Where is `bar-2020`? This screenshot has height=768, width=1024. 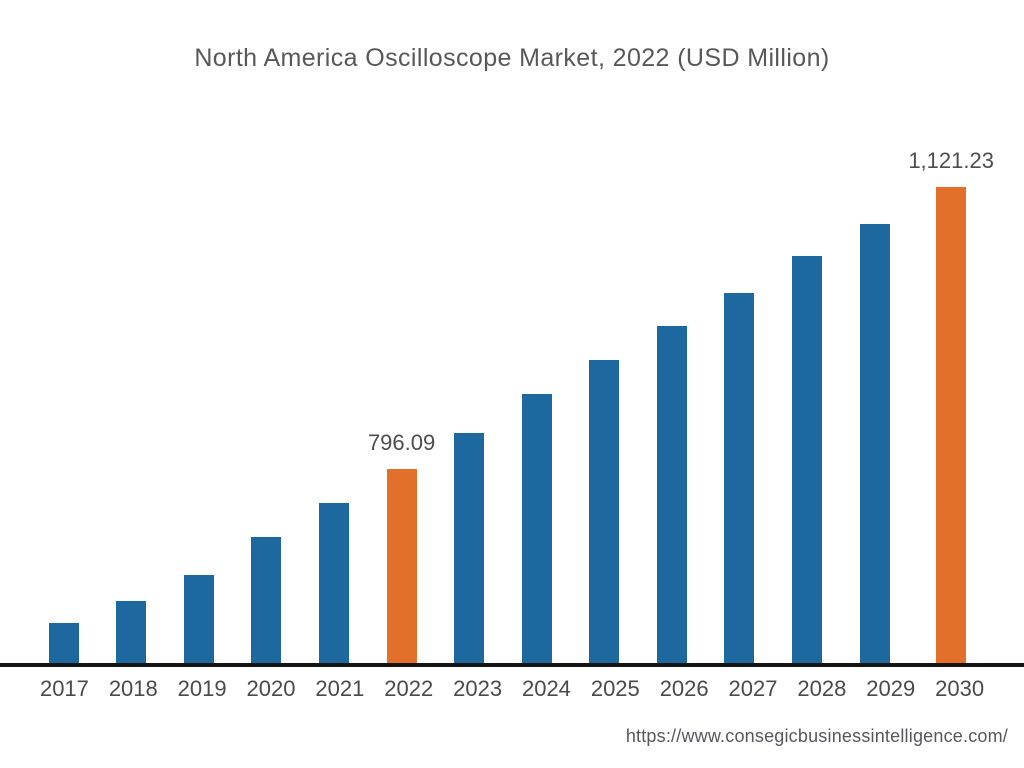 bar-2020 is located at coordinates (266, 600).